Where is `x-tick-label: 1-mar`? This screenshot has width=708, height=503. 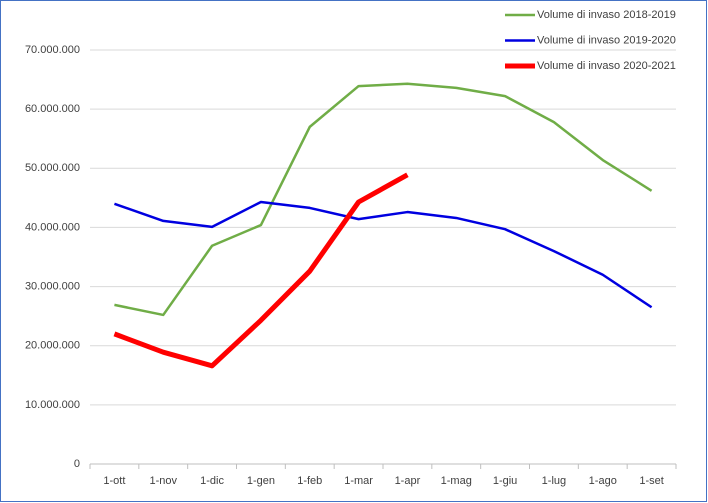
x-tick-label: 1-mar is located at coordinates (358, 481).